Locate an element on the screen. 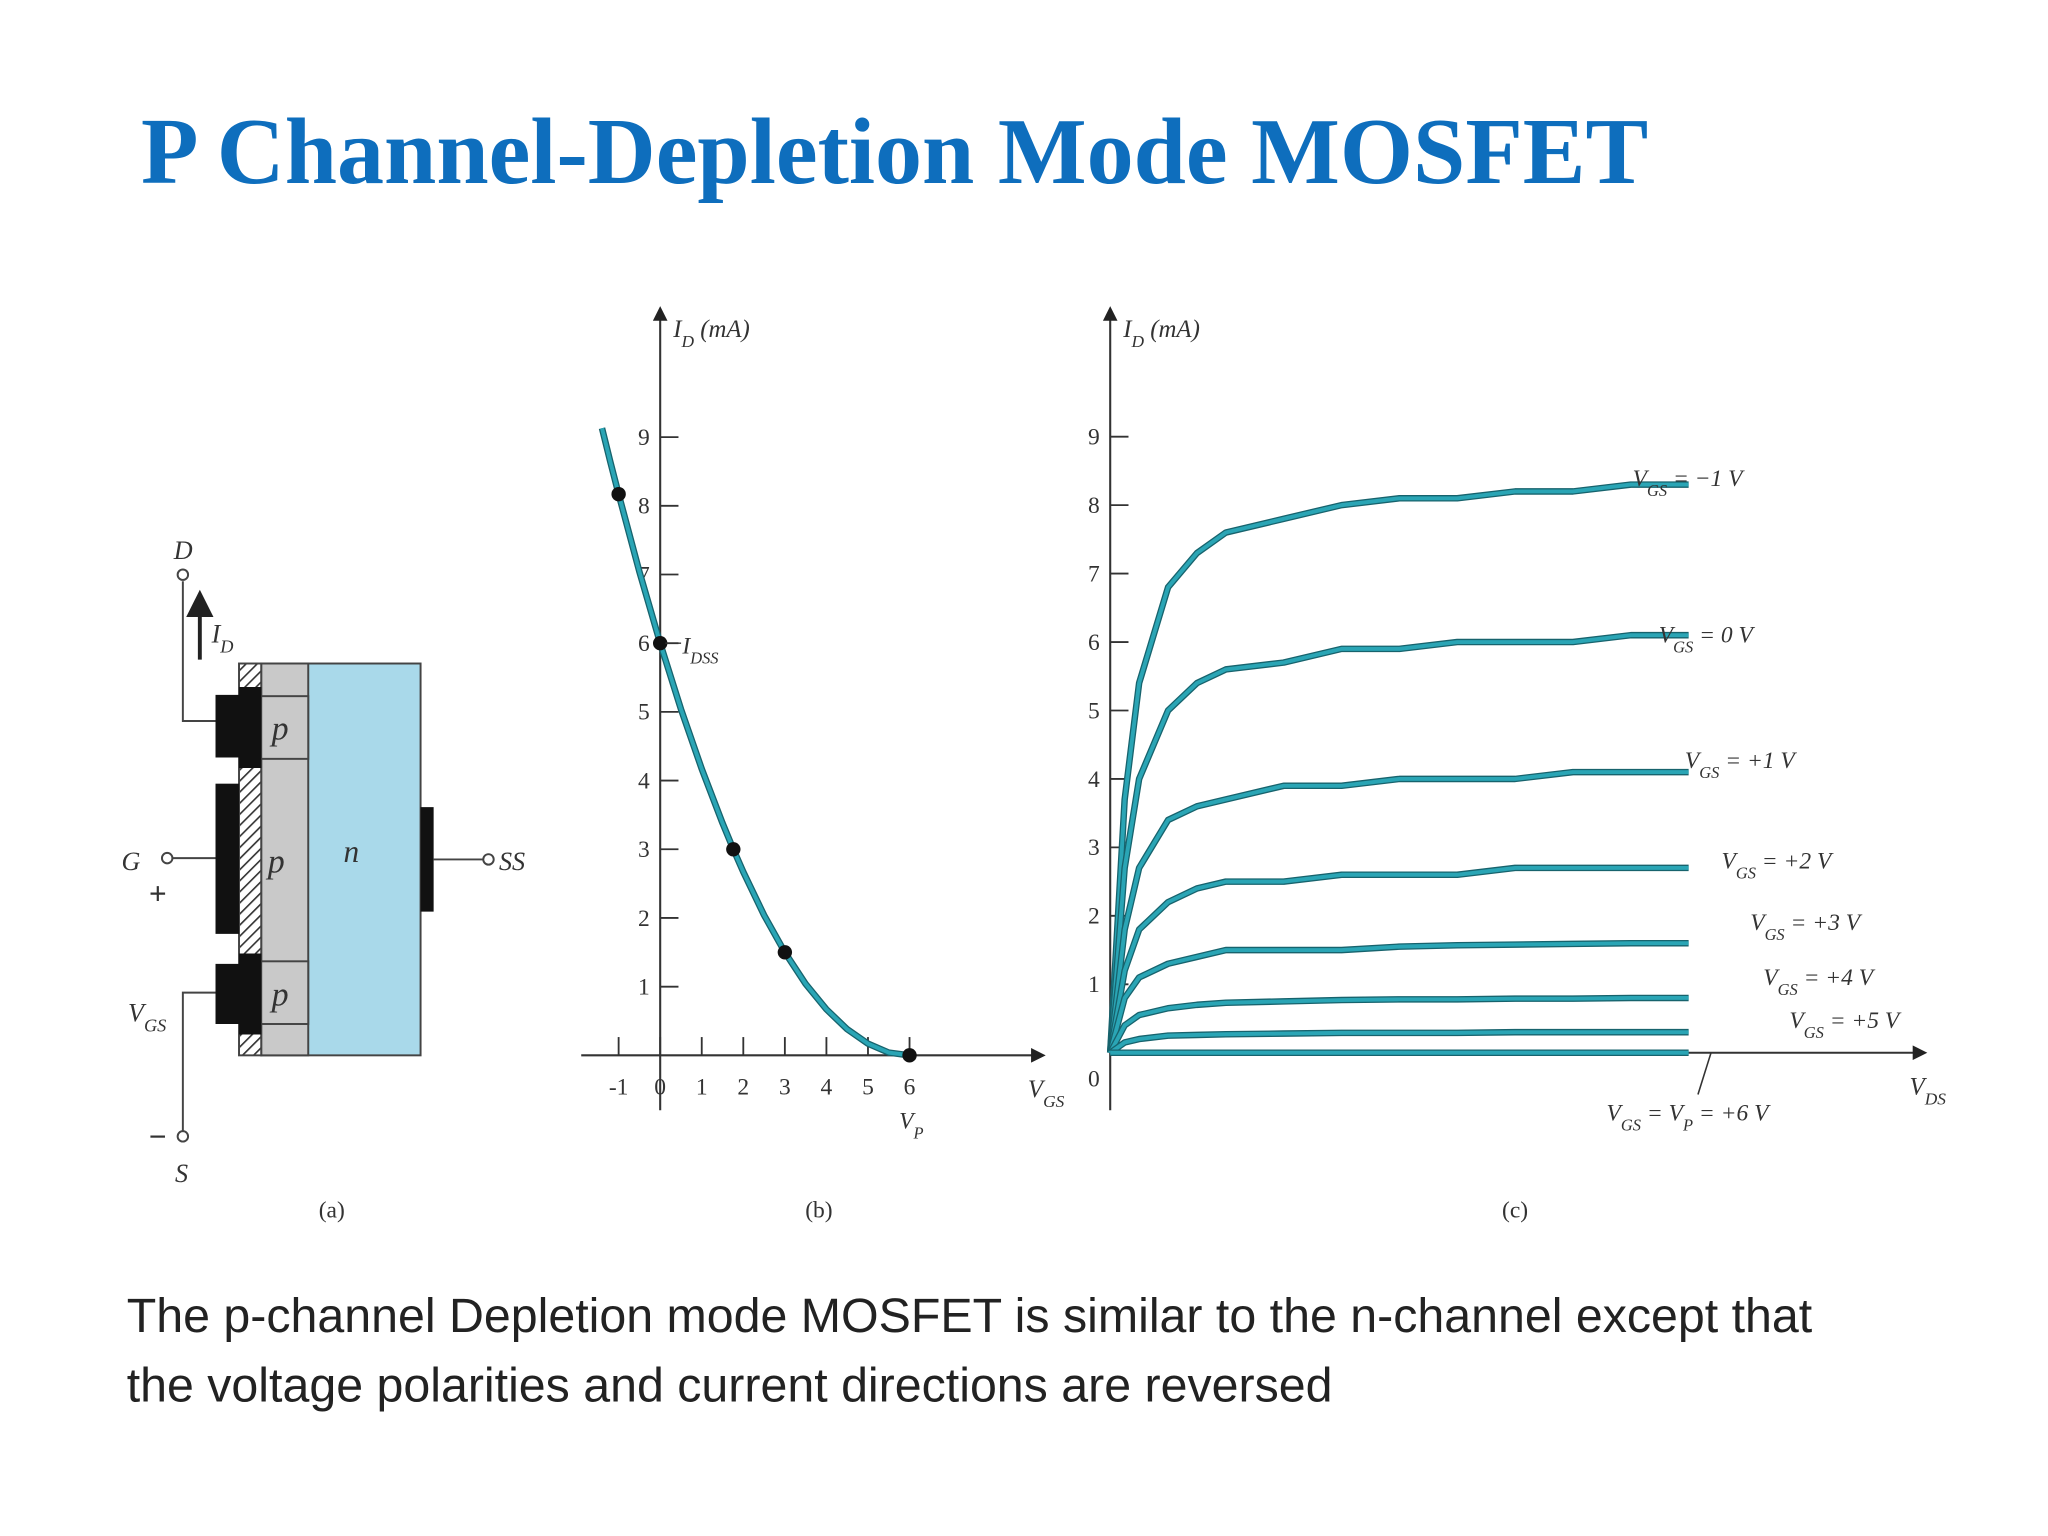  y-tick-label: 7 is located at coordinates (1094, 574).